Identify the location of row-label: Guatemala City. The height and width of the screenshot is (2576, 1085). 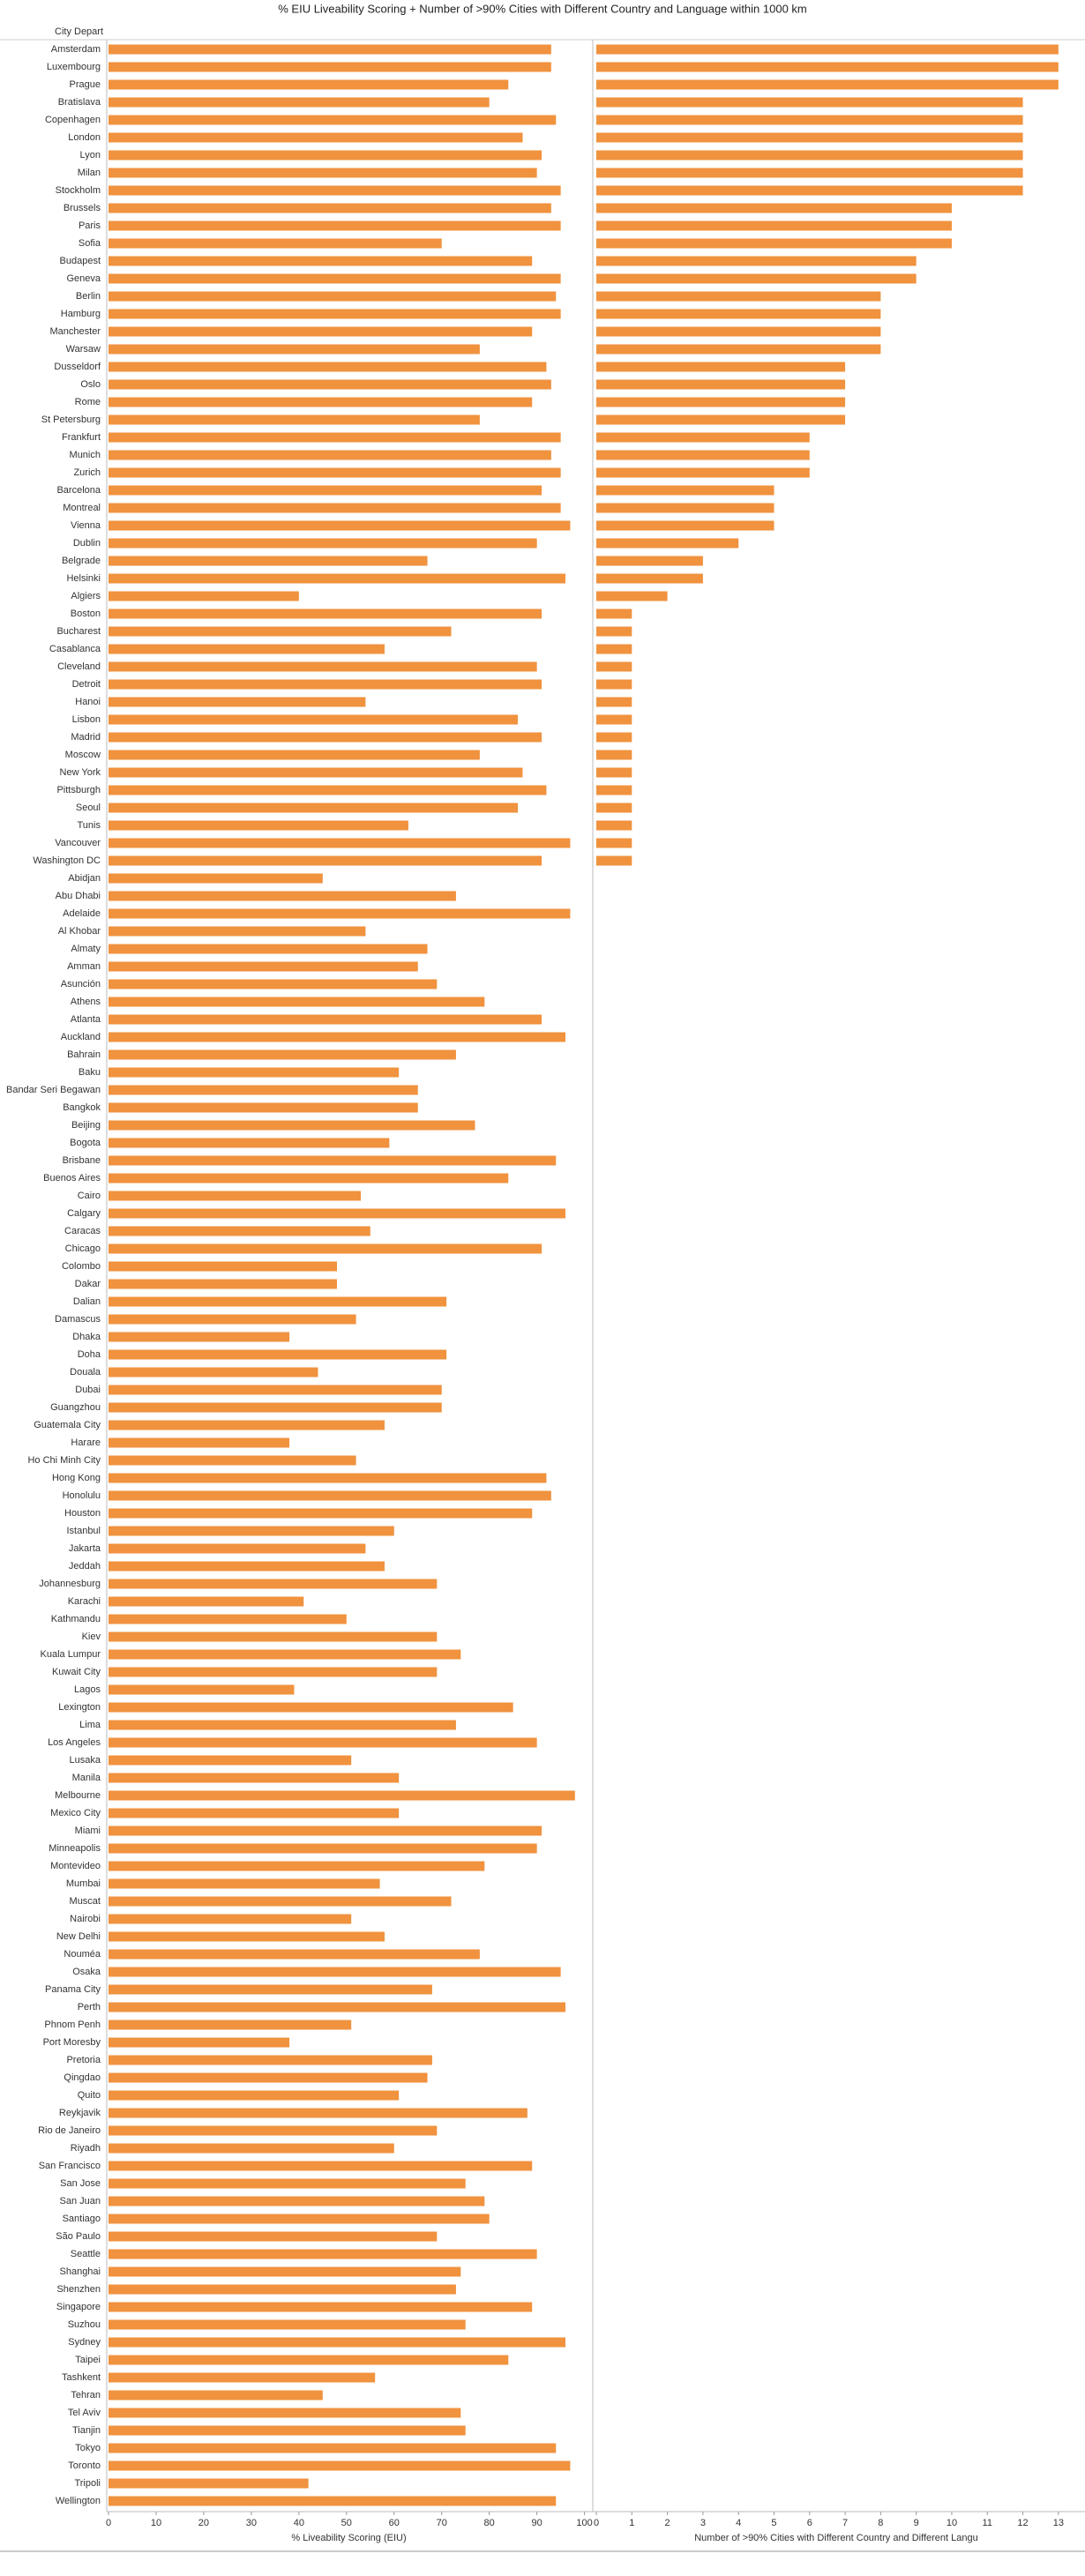
(67, 1425).